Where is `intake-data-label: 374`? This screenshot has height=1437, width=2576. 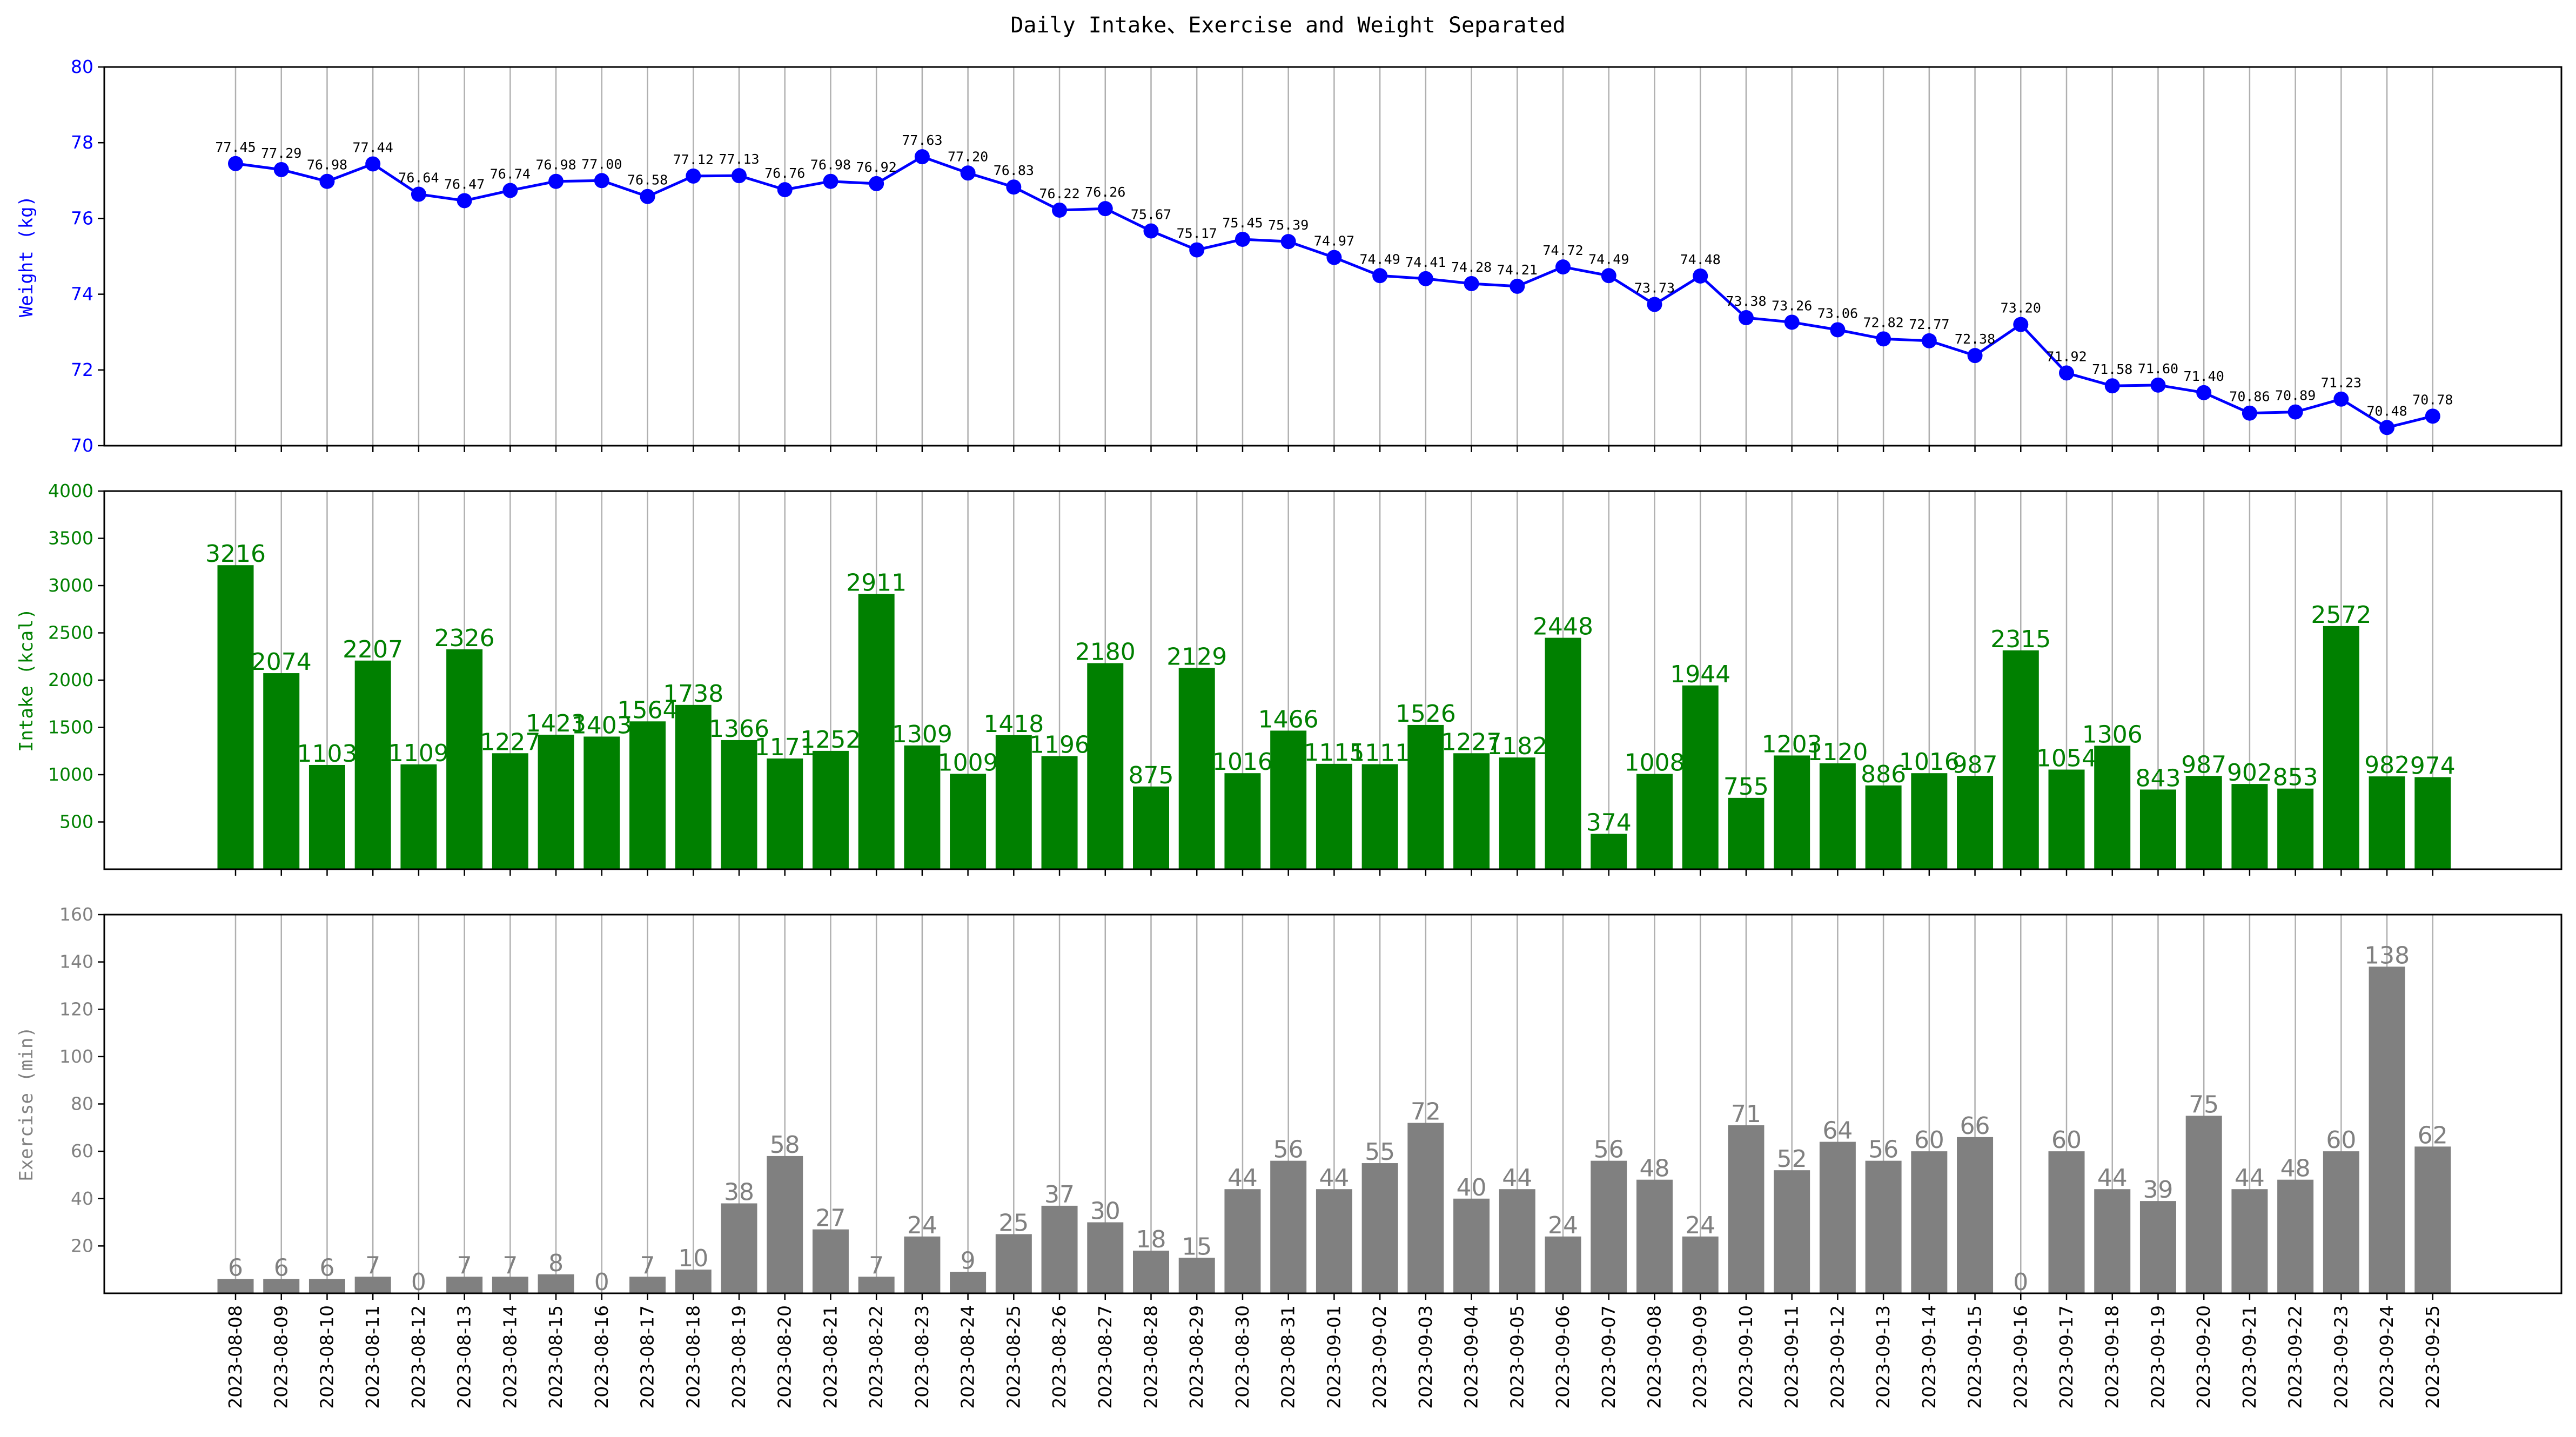 intake-data-label: 374 is located at coordinates (1609, 823).